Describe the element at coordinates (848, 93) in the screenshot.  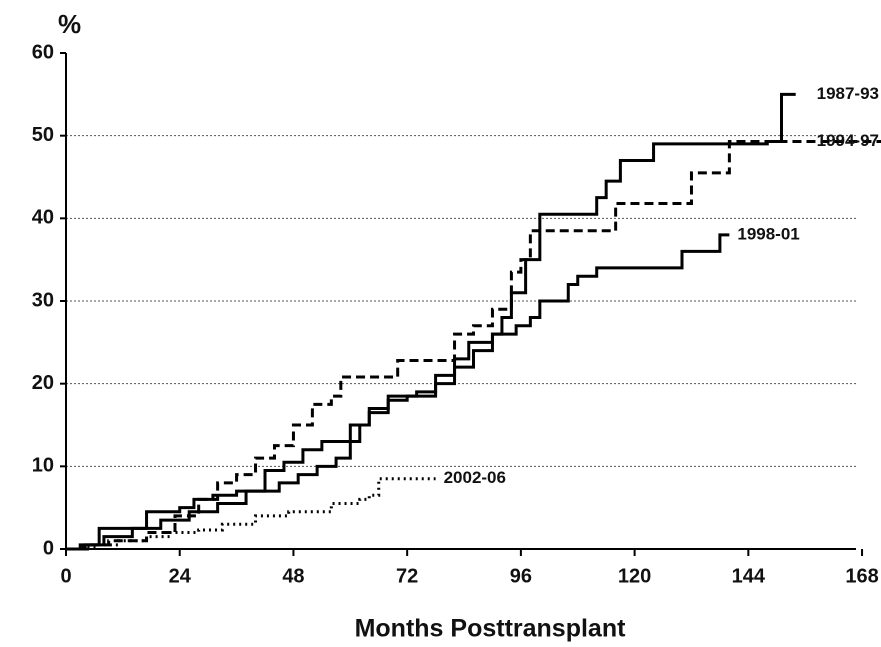
I see `series-label: 1987-93` at that location.